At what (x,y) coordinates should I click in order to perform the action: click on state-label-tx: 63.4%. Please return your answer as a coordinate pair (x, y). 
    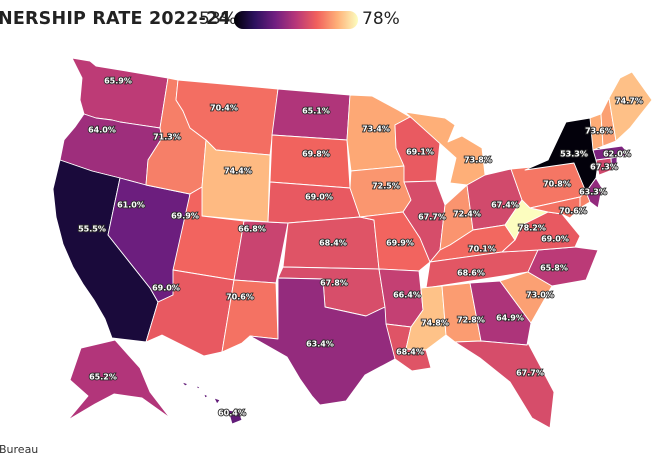
    Looking at the image, I should click on (320, 344).